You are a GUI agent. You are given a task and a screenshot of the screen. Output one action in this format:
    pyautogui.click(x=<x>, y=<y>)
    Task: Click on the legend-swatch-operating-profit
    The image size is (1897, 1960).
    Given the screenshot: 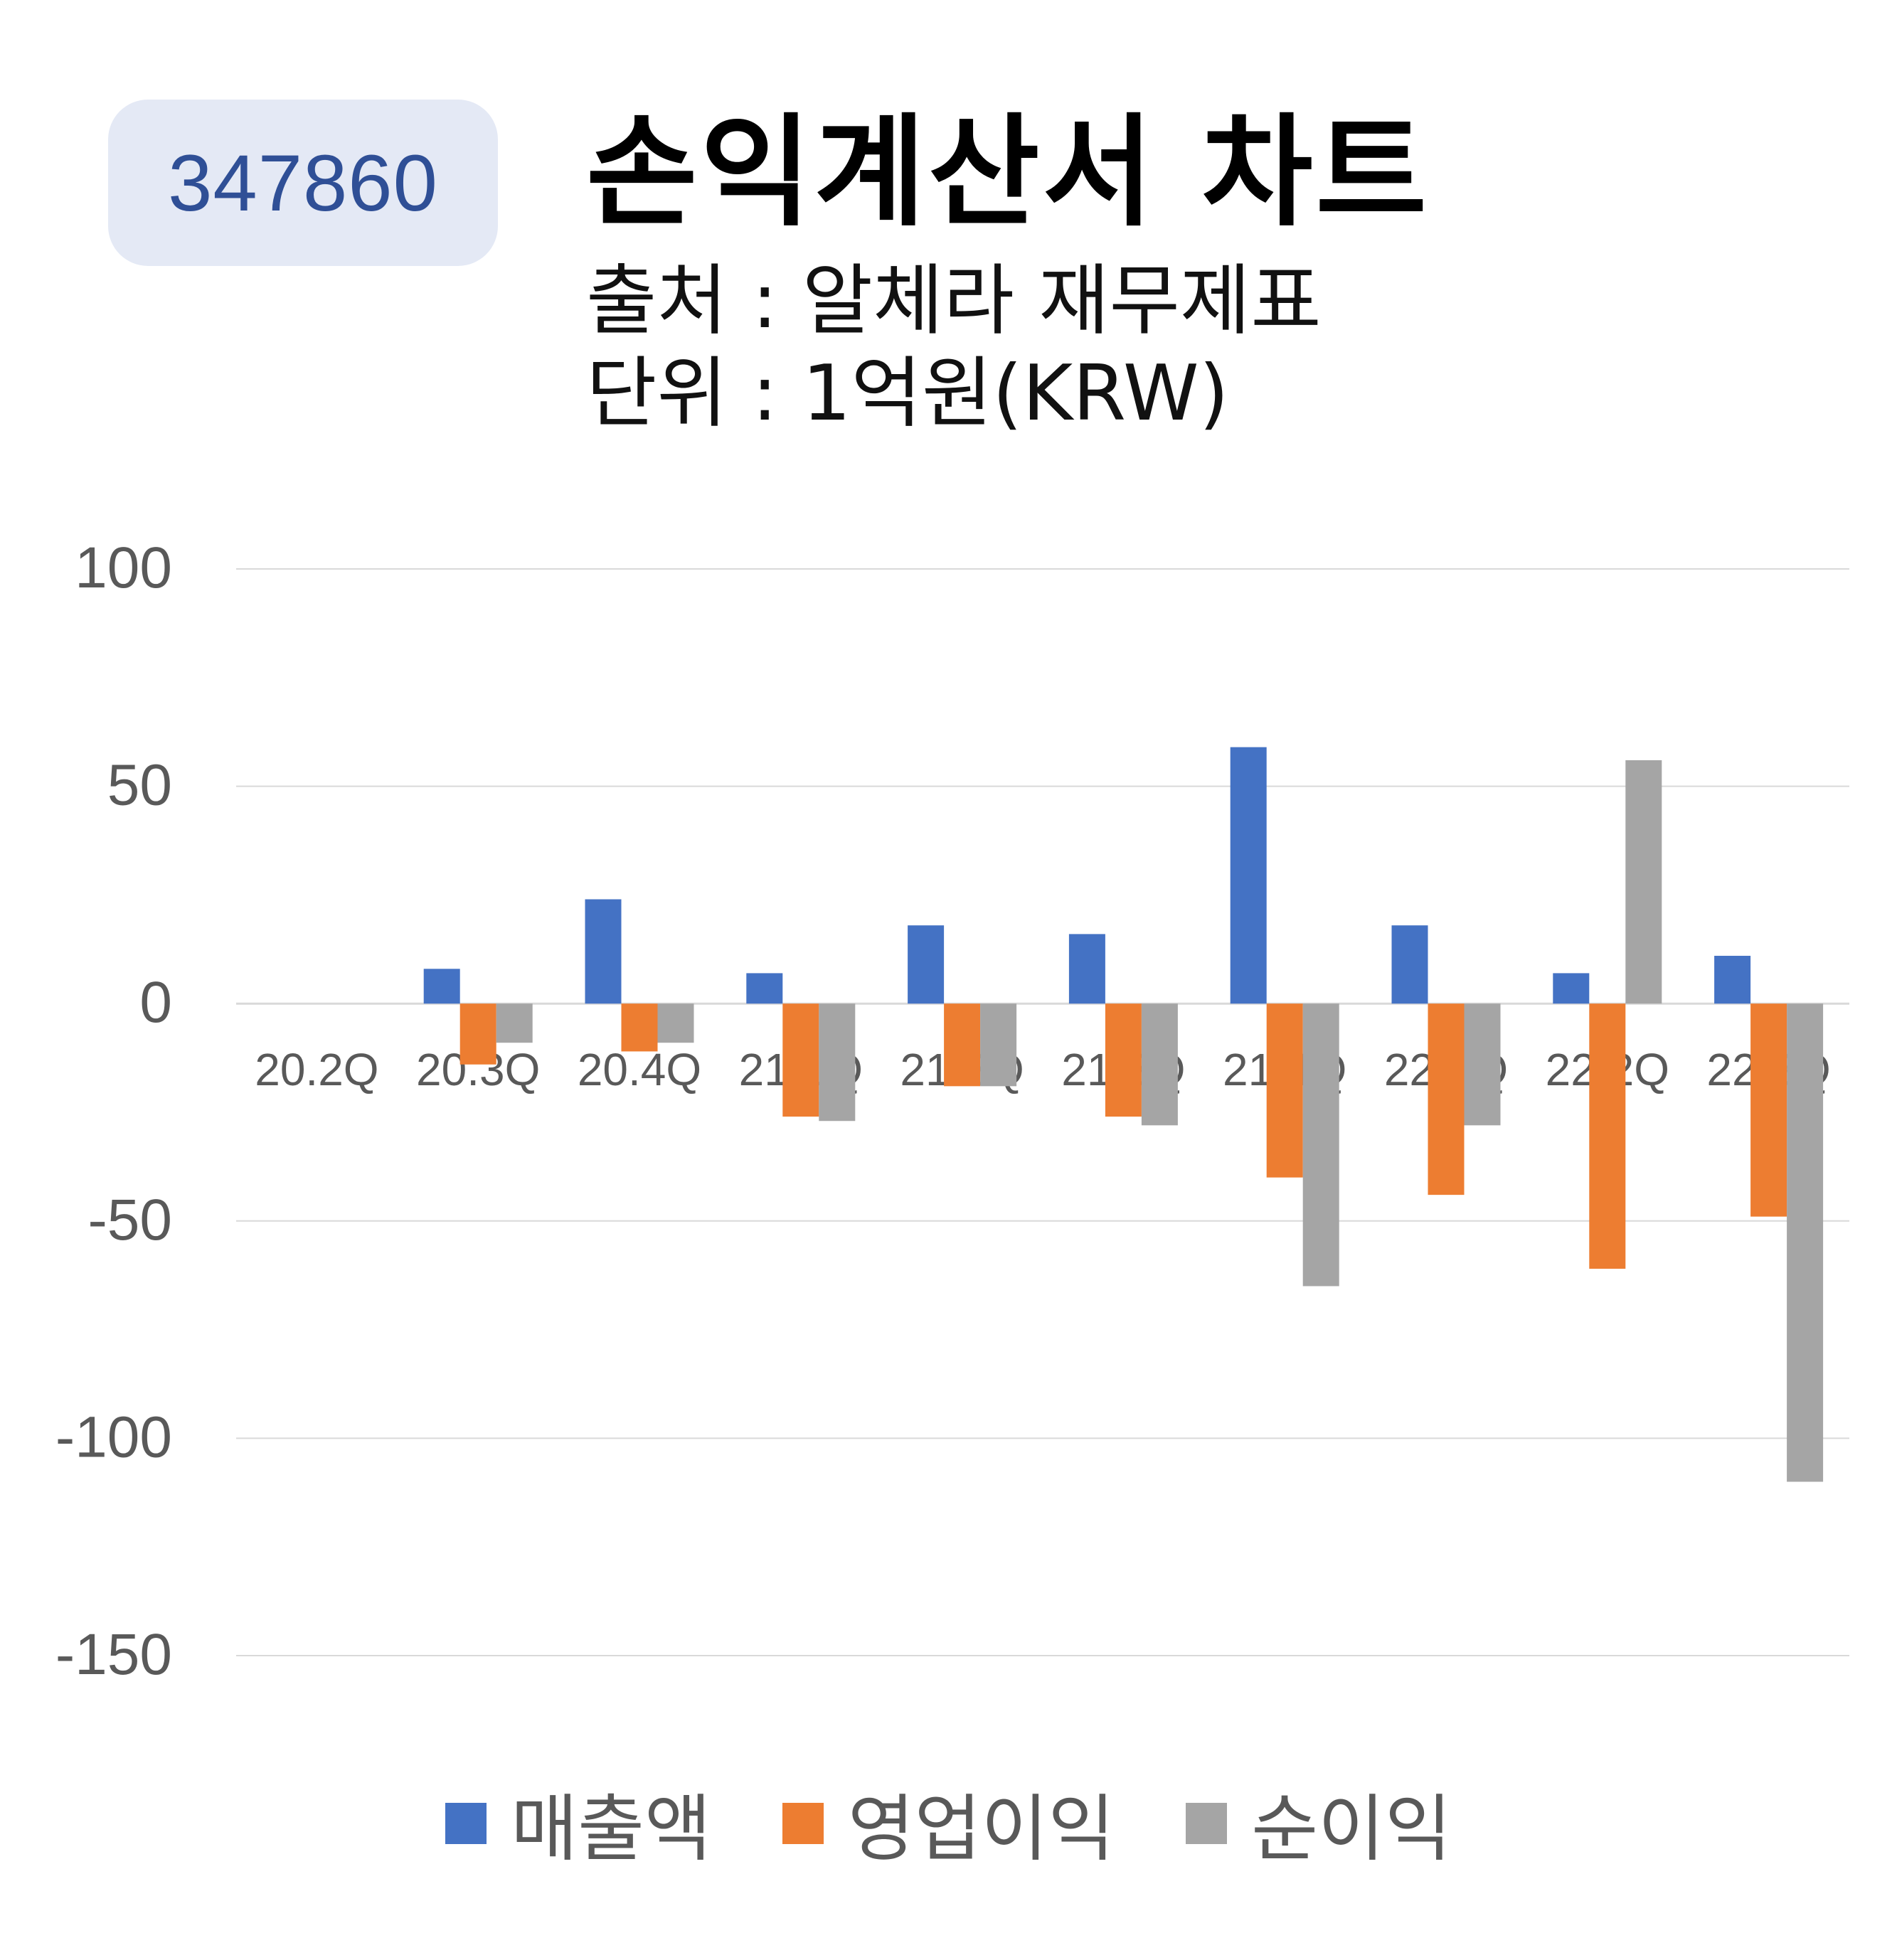 What is the action you would take?
    pyautogui.click(x=803, y=1823)
    